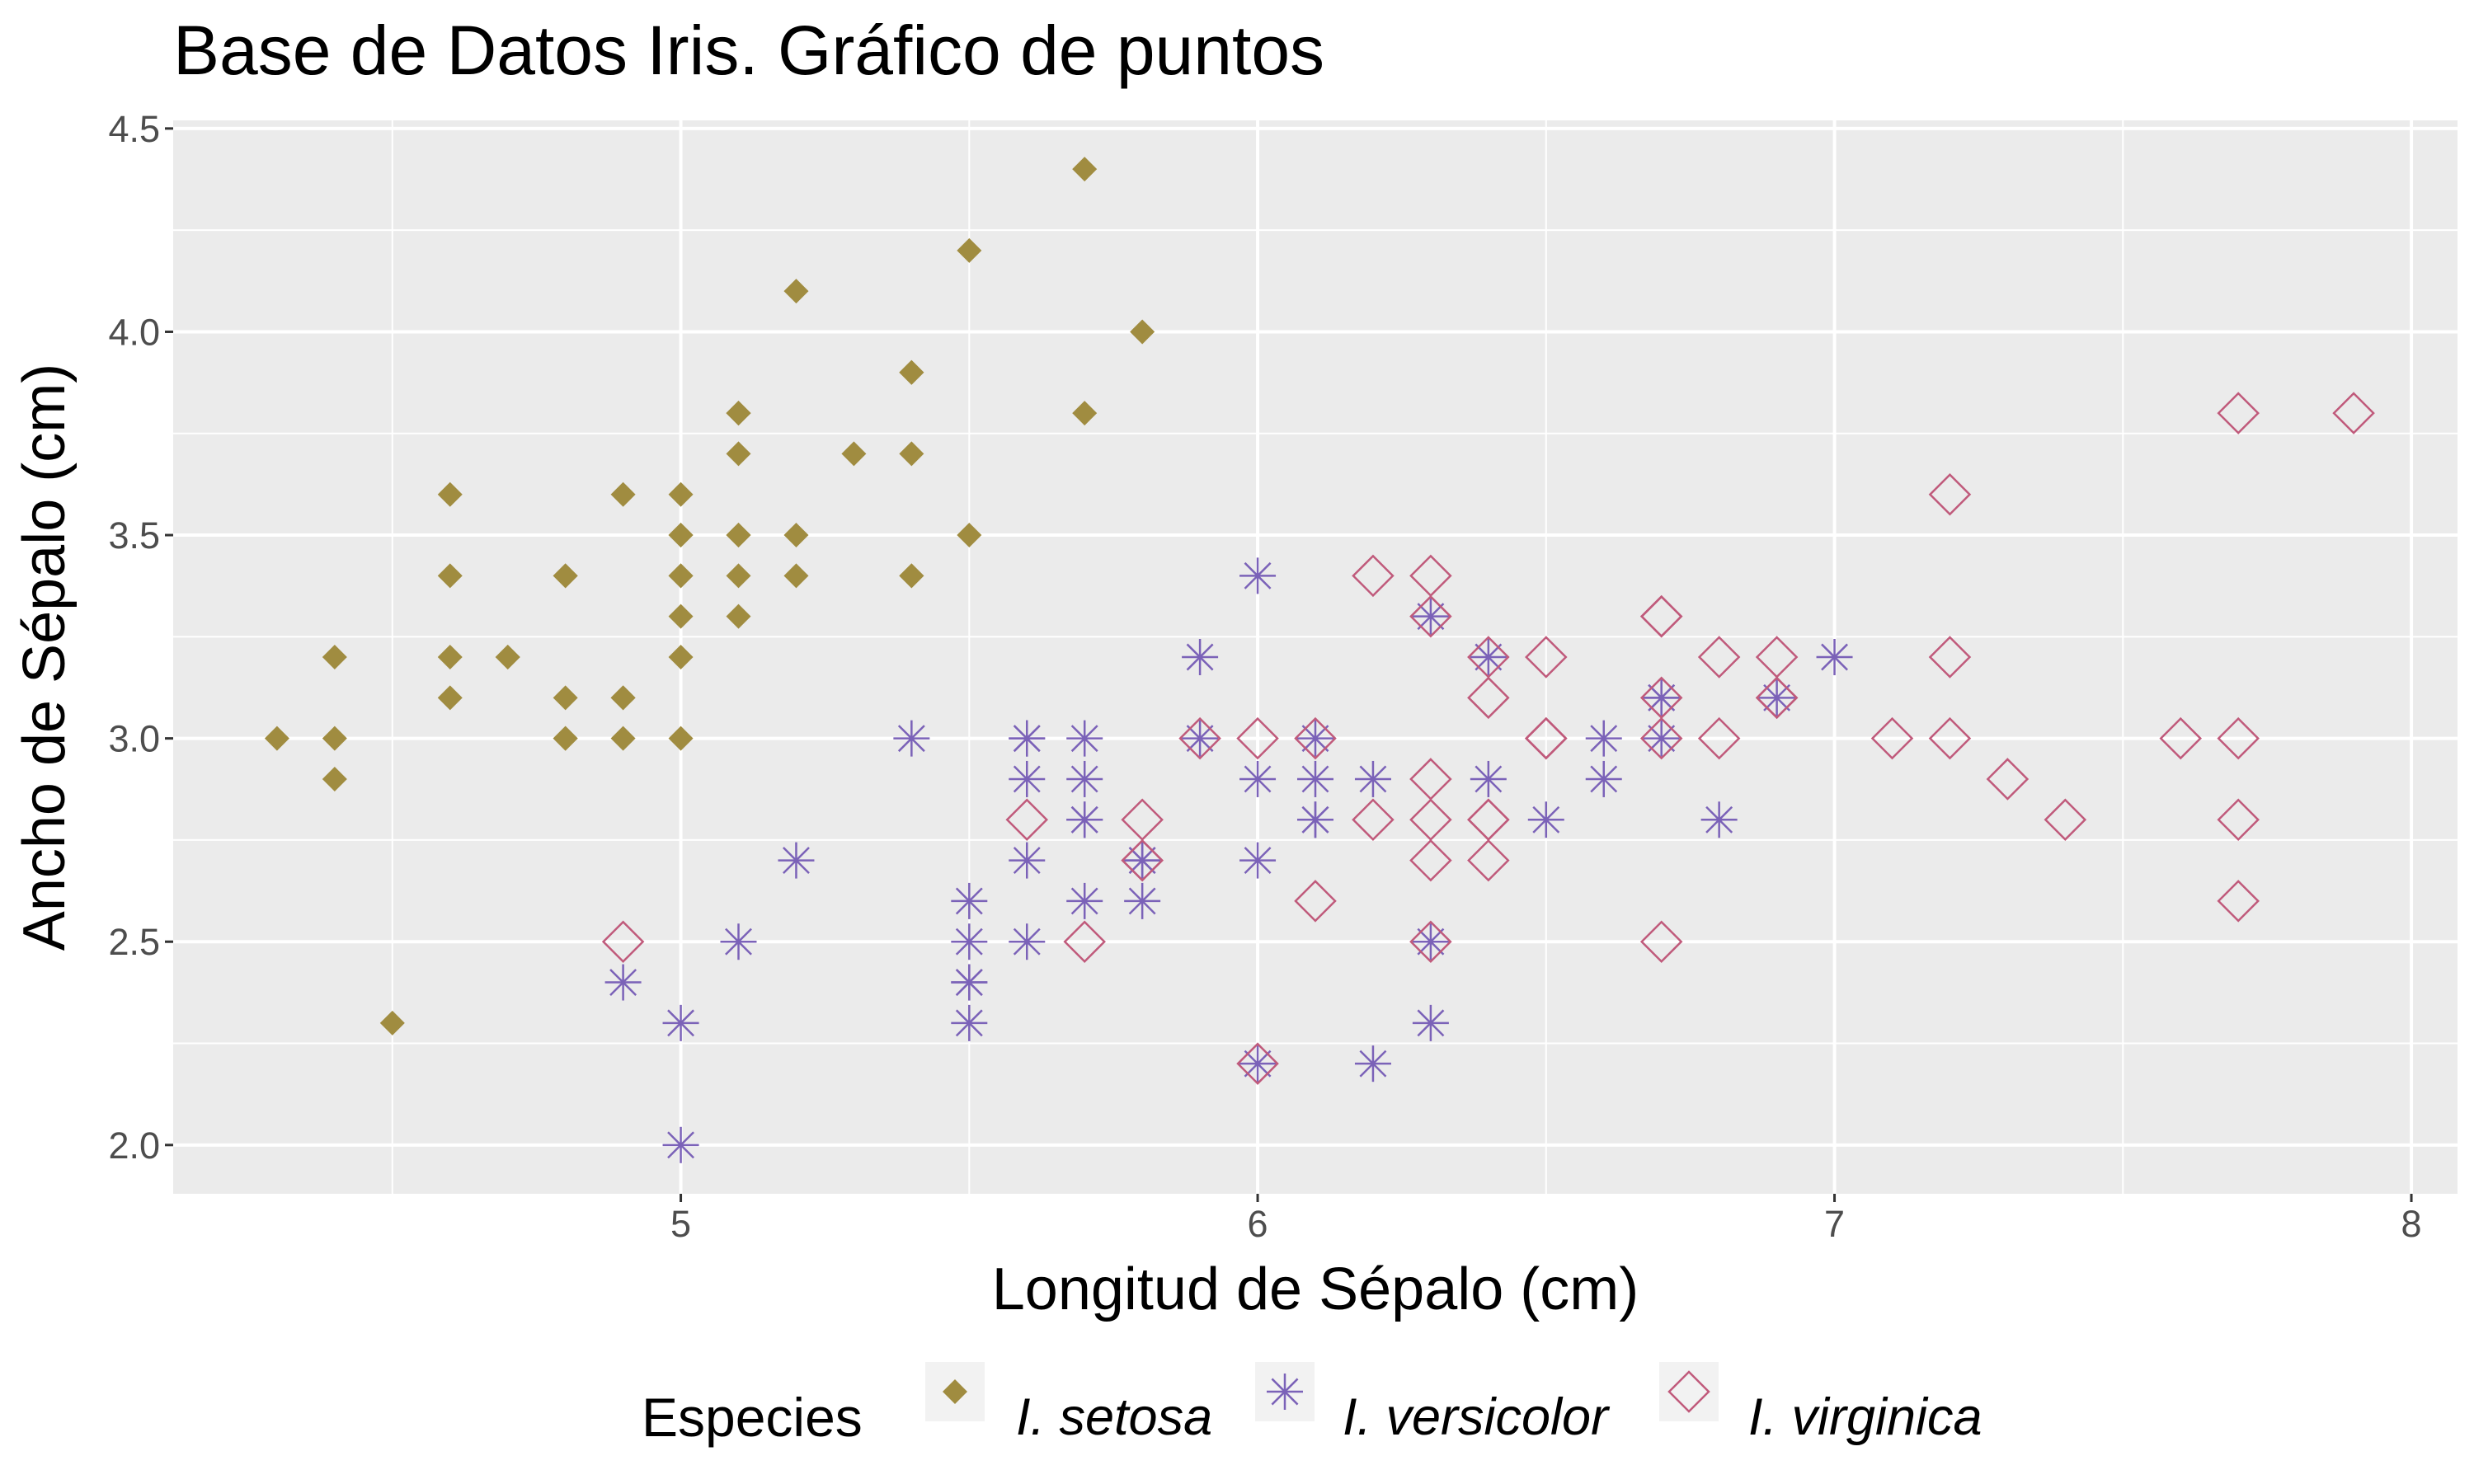 This screenshot has width=2474, height=1484. Describe the element at coordinates (1285, 1392) in the screenshot. I see `legend-marker` at that location.